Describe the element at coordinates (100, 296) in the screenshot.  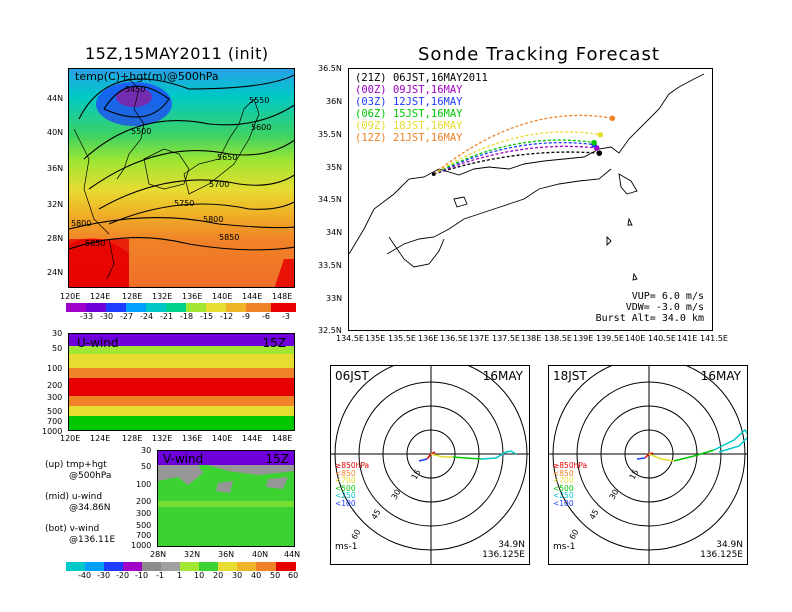
I see `lon-tick: 124E` at that location.